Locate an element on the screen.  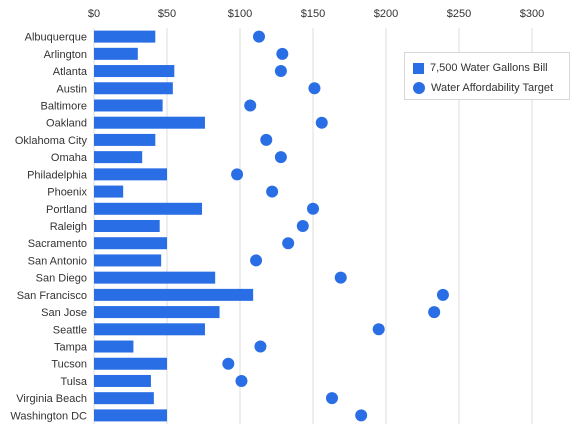
x-tick-label: $200 is located at coordinates (386, 14).